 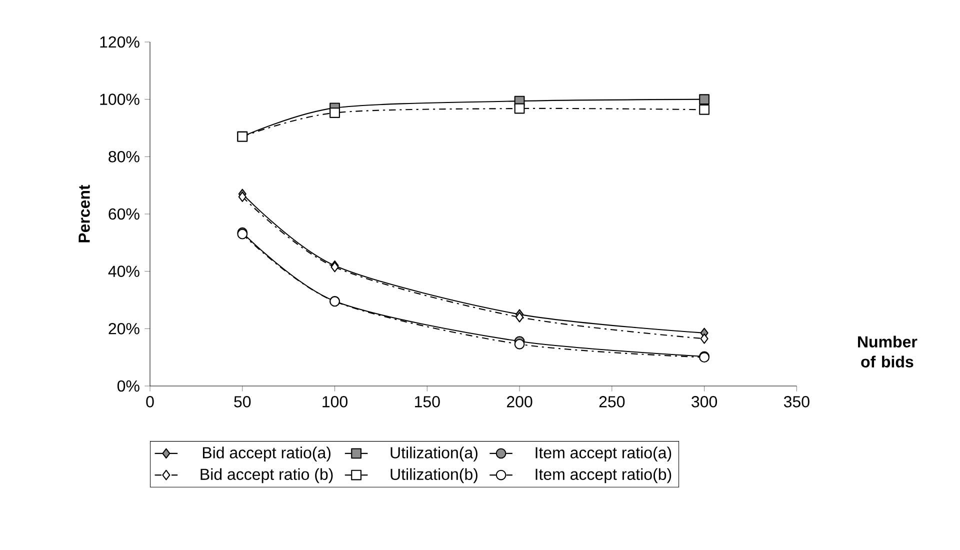 What do you see at coordinates (427, 402) in the screenshot?
I see `x-tick-label: 150` at bounding box center [427, 402].